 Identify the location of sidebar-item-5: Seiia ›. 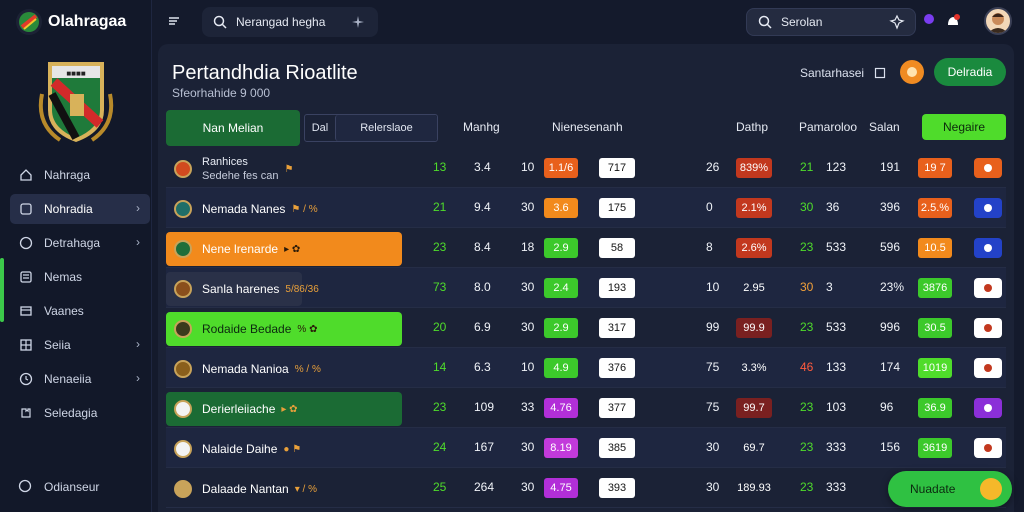
(80, 345).